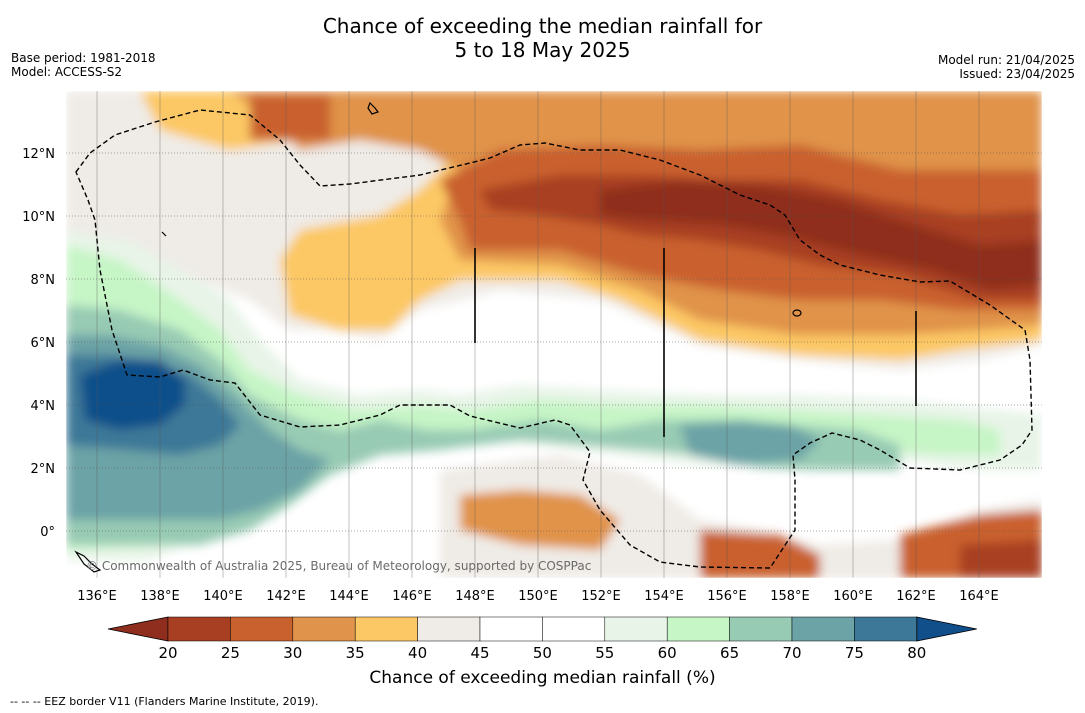 The image size is (1085, 713). Describe the element at coordinates (797, 313) in the screenshot. I see `island-east` at that location.